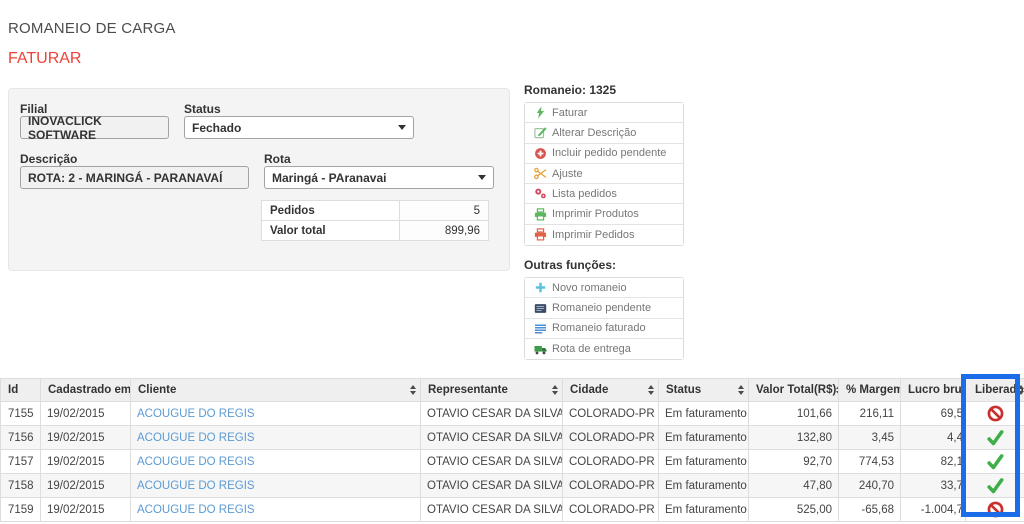 The height and width of the screenshot is (524, 1024). Describe the element at coordinates (277, 159) in the screenshot. I see `rota-label: Rota` at that location.